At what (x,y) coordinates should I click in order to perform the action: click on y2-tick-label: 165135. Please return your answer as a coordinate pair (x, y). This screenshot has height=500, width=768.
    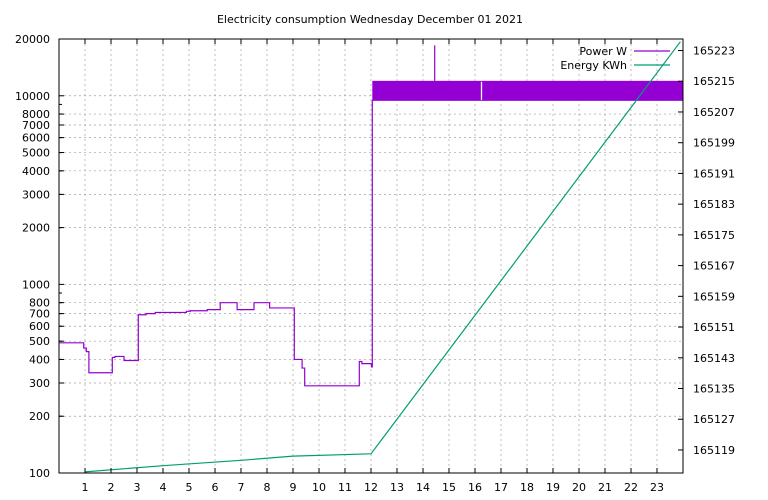
    Looking at the image, I should click on (714, 389).